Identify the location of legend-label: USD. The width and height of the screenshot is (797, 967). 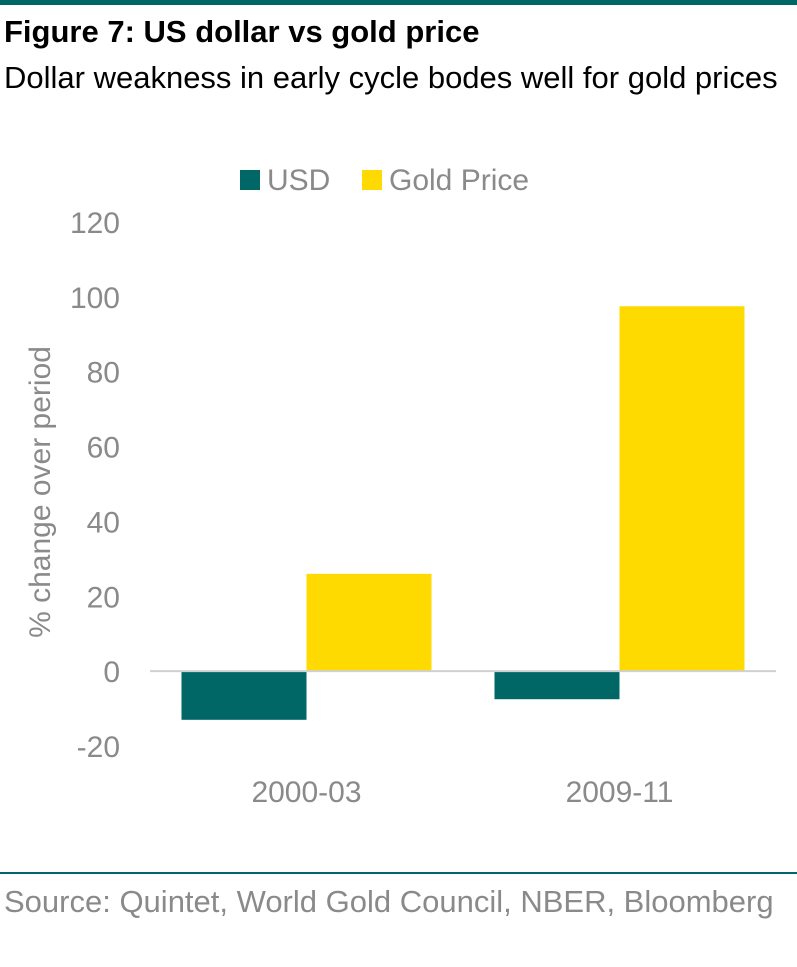
(298, 180).